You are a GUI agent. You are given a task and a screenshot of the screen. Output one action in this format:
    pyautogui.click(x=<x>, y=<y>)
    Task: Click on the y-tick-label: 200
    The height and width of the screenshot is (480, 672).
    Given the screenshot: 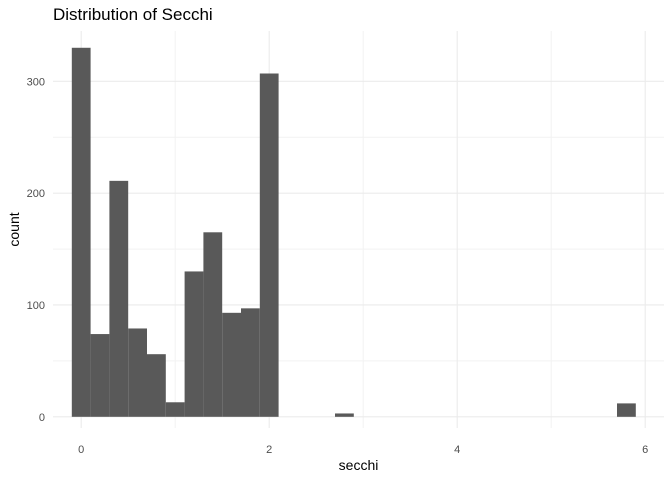 What is the action you would take?
    pyautogui.click(x=36, y=194)
    